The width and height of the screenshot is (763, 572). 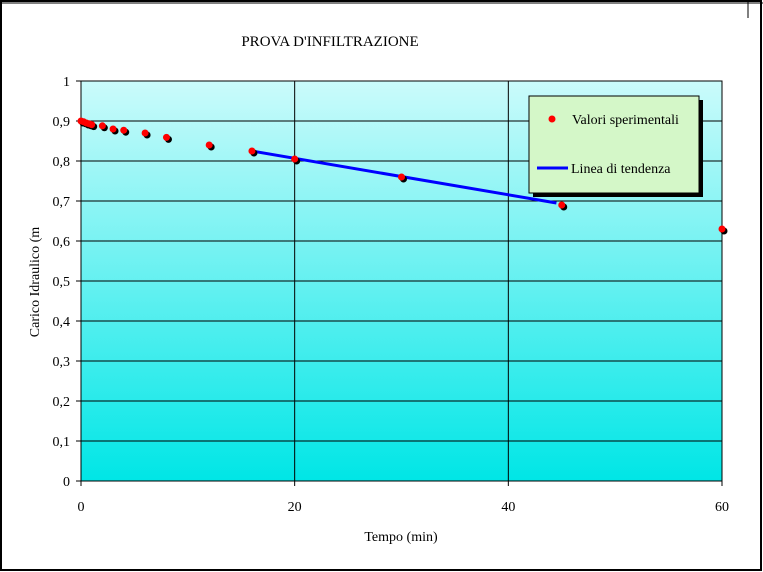 What do you see at coordinates (62, 442) in the screenshot?
I see `y-tick-label: 0,1` at bounding box center [62, 442].